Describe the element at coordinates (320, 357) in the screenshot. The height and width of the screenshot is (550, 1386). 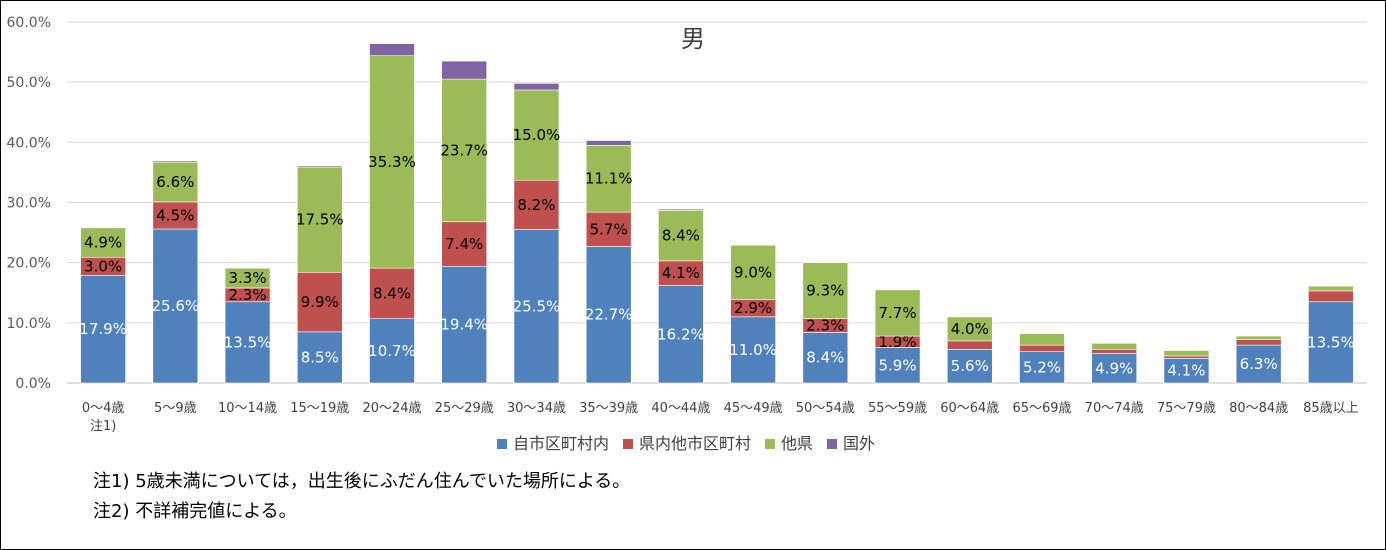
I see `data-label: 8.5%` at that location.